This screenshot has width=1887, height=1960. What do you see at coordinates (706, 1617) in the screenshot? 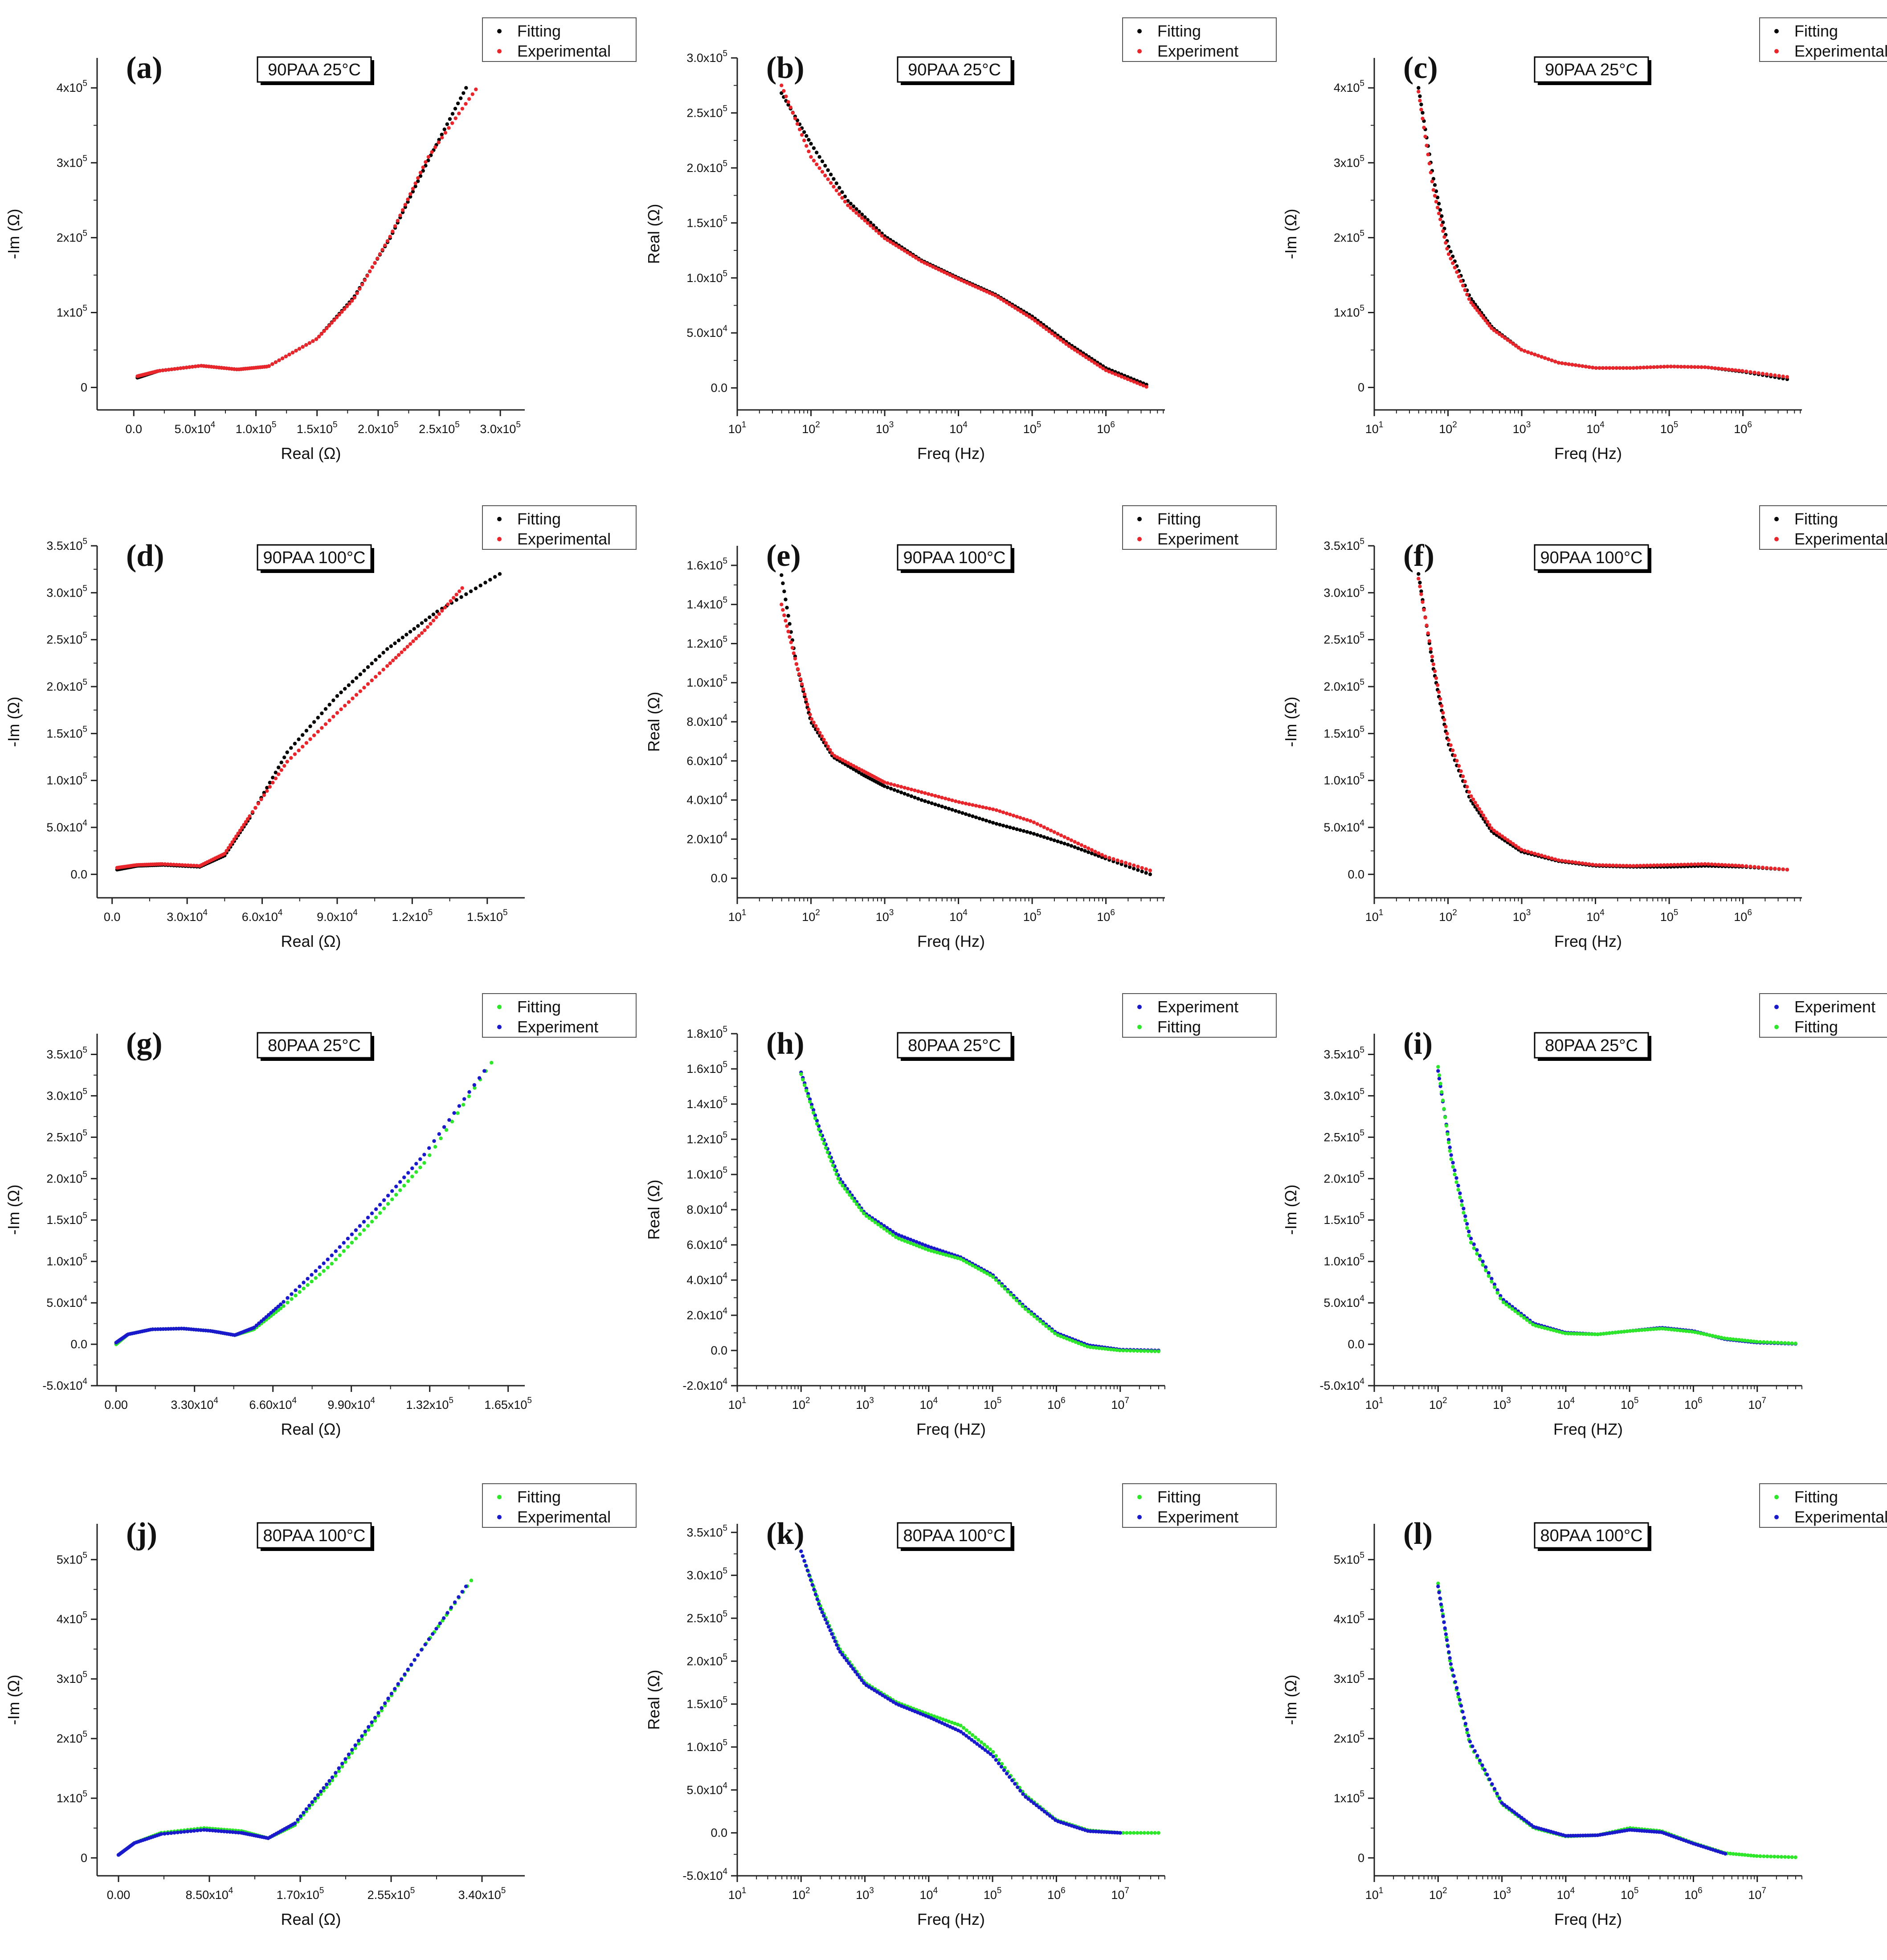
I see `y-tick-label: 2.5x10⁵` at bounding box center [706, 1617].